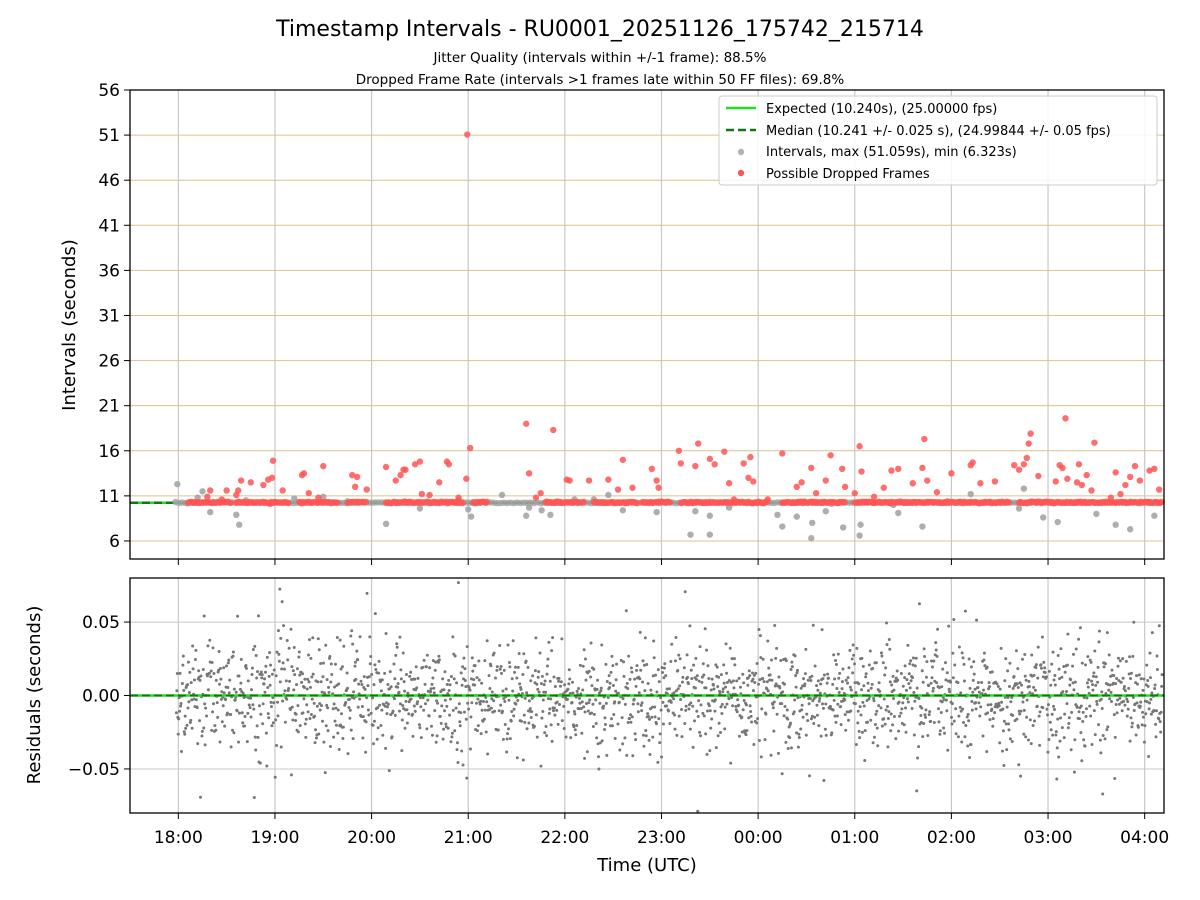  What do you see at coordinates (758, 838) in the screenshot?
I see `x-tick-label: 00:00` at bounding box center [758, 838].